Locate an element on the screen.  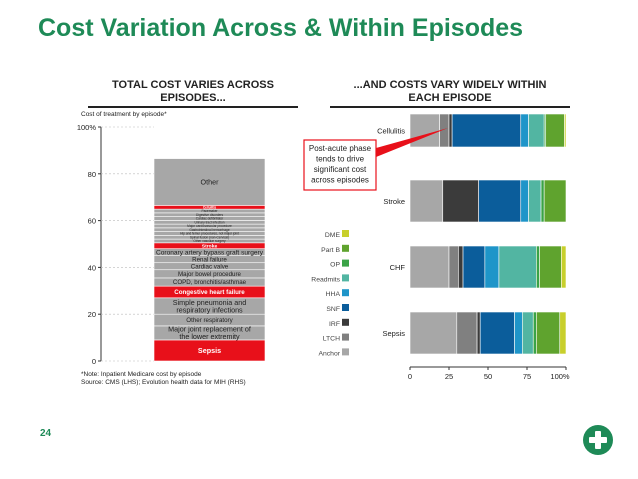
legend-swatch-ltch is located at coordinates (345, 337).